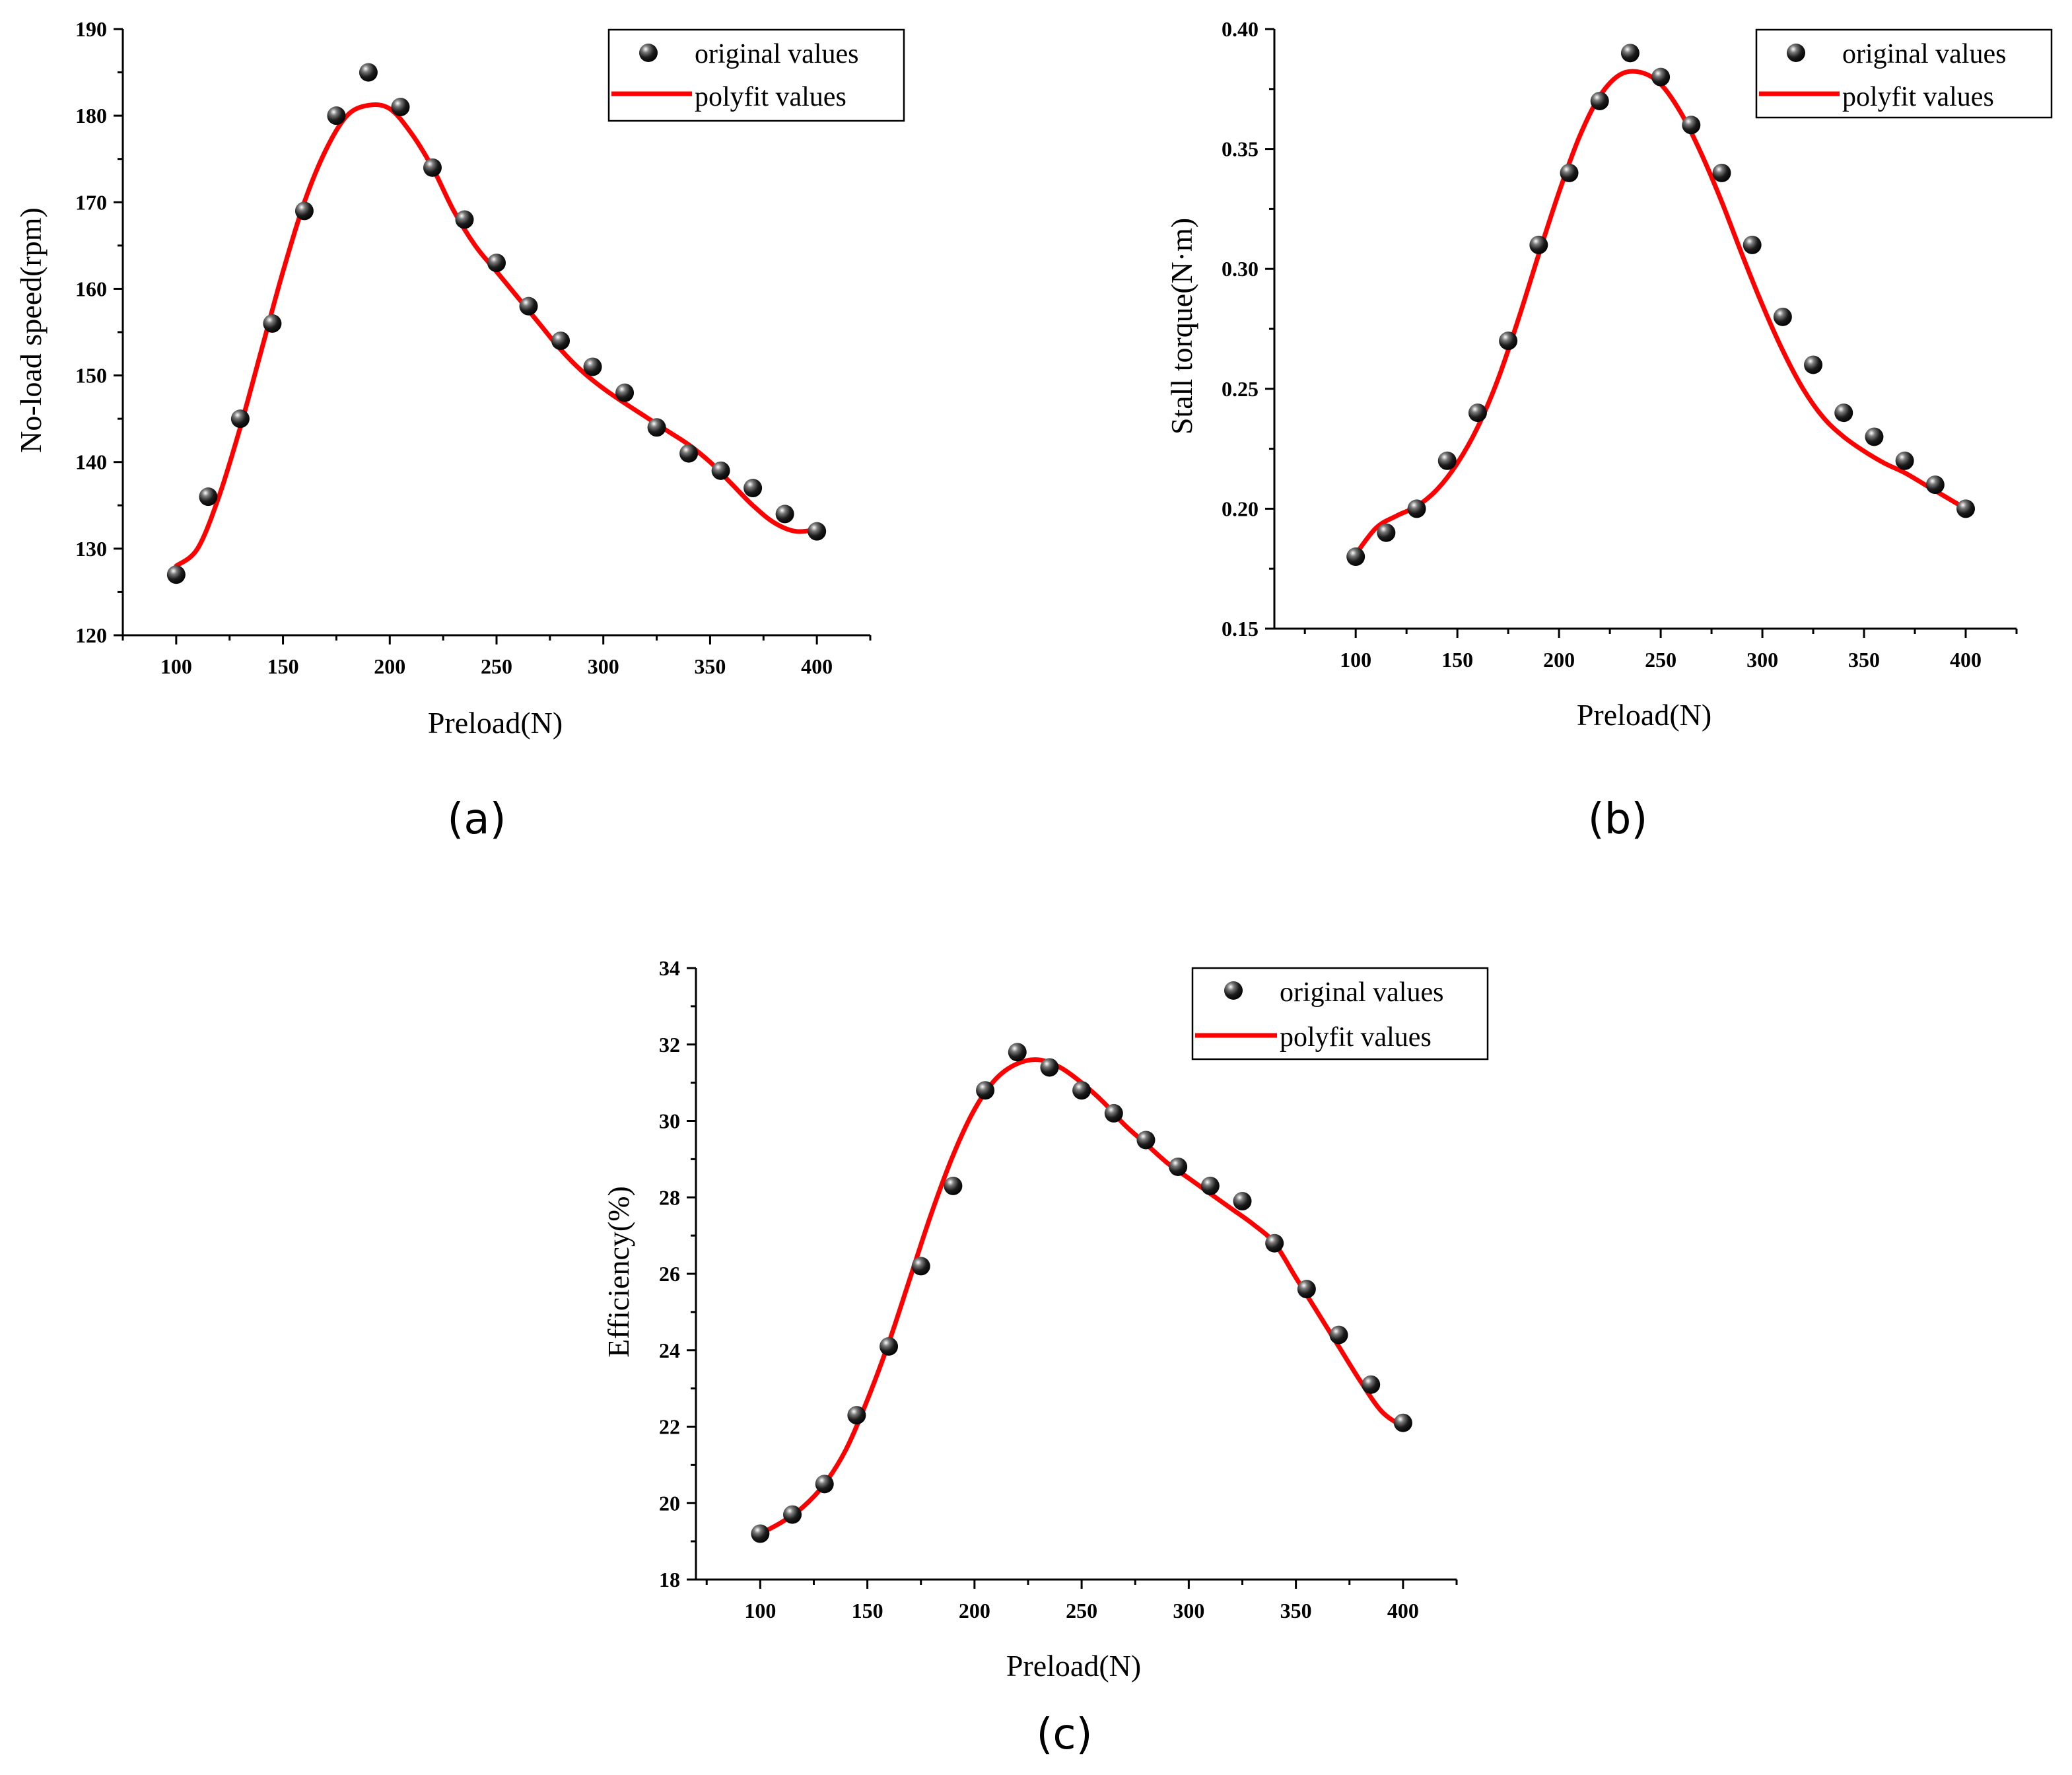  Describe the element at coordinates (669, 968) in the screenshot. I see `y-tick-label-c: 34` at that location.